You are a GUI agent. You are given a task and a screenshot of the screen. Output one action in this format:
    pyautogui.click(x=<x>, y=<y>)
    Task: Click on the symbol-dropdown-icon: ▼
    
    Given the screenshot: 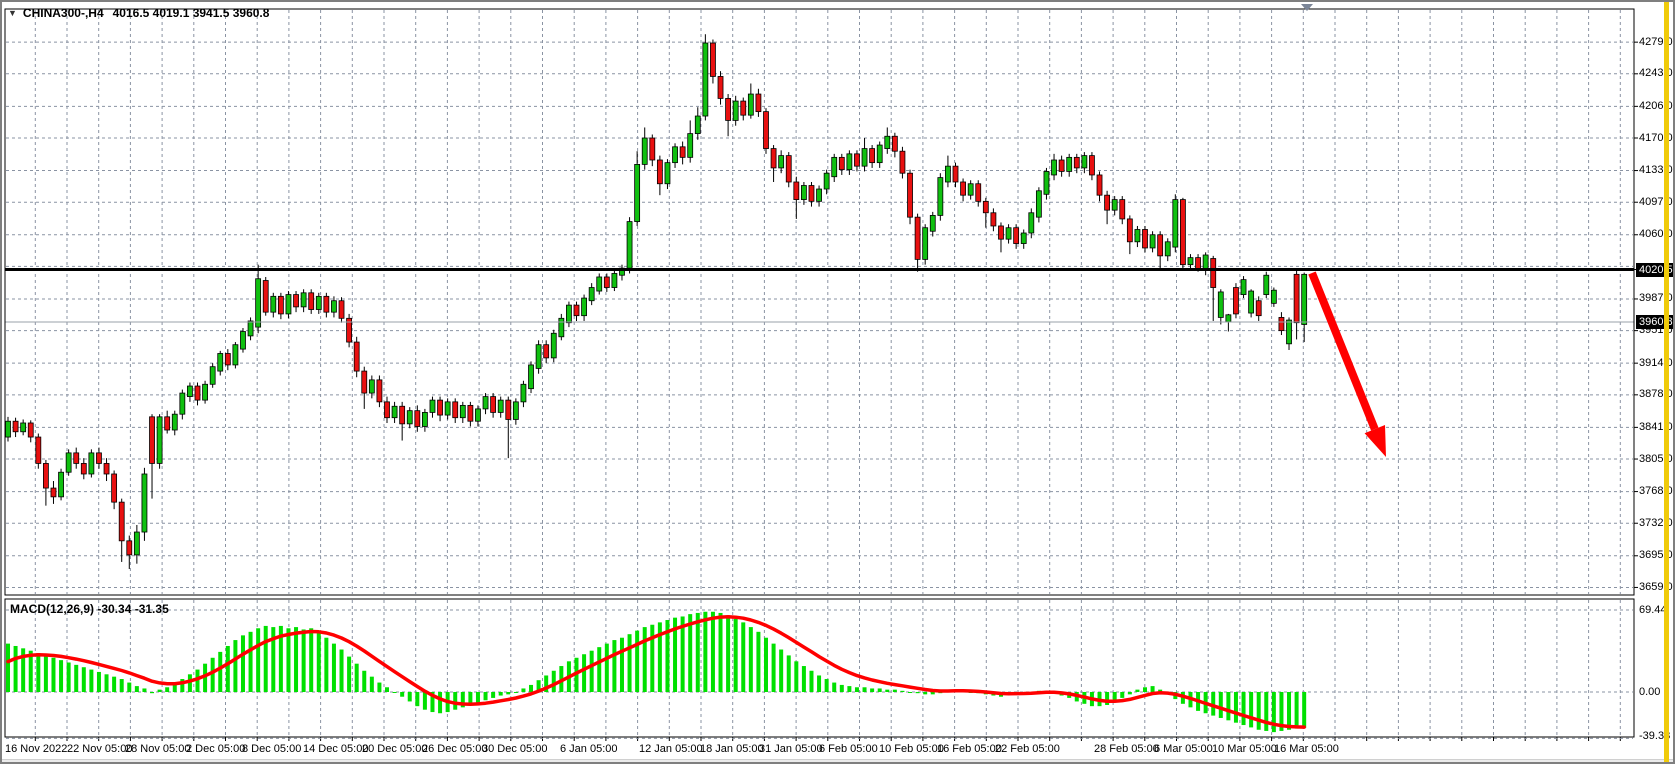 What is the action you would take?
    pyautogui.click(x=12, y=13)
    